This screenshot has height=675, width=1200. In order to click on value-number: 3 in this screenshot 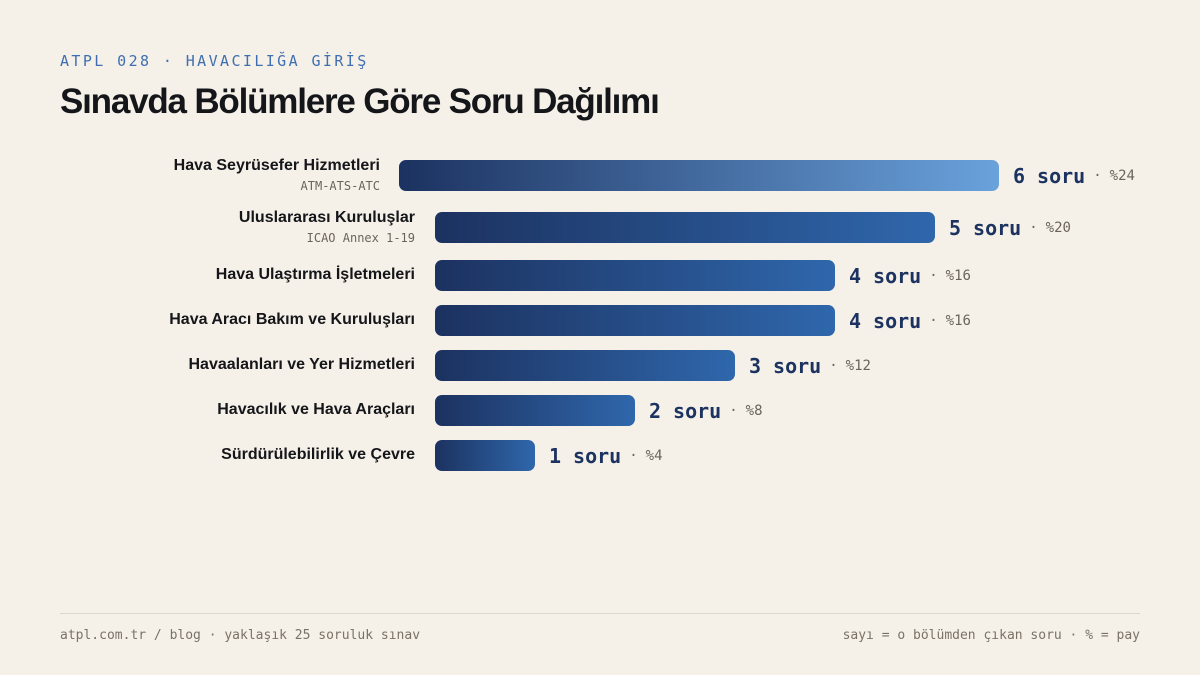, I will do `click(755, 365)`.